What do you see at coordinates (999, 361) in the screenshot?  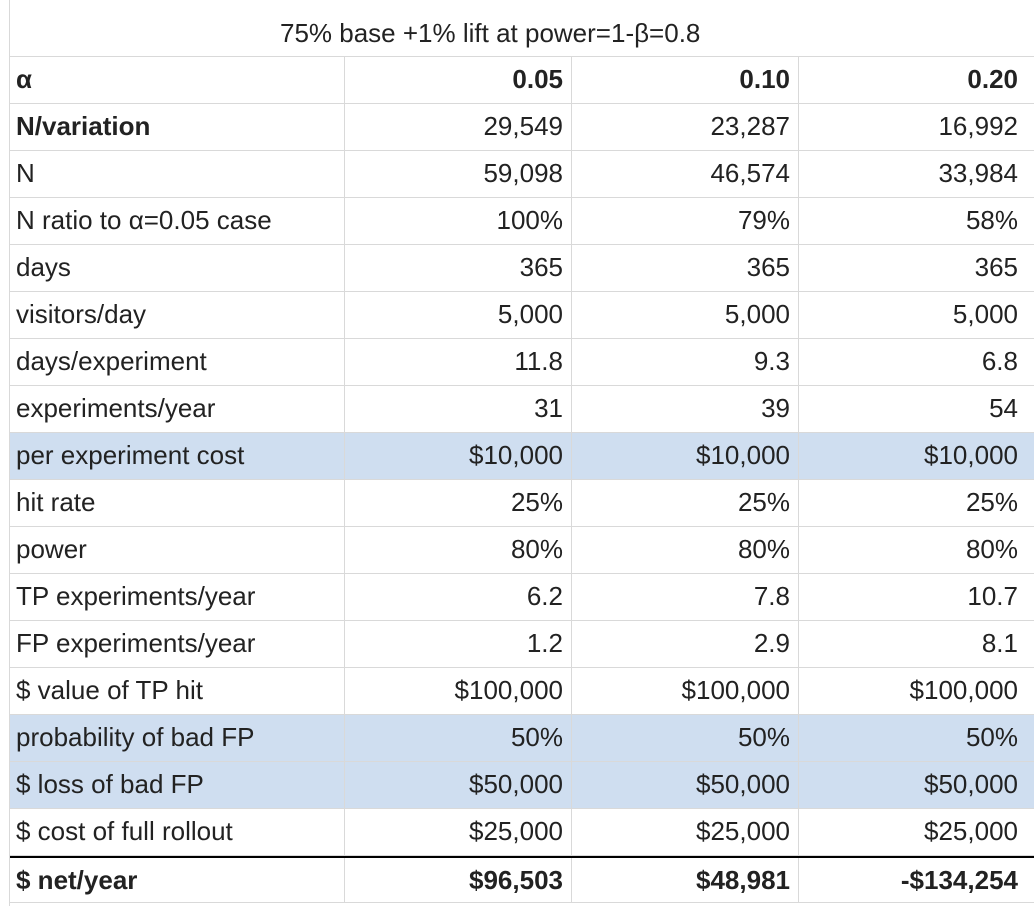 I see `cell-col3: 6.8` at bounding box center [999, 361].